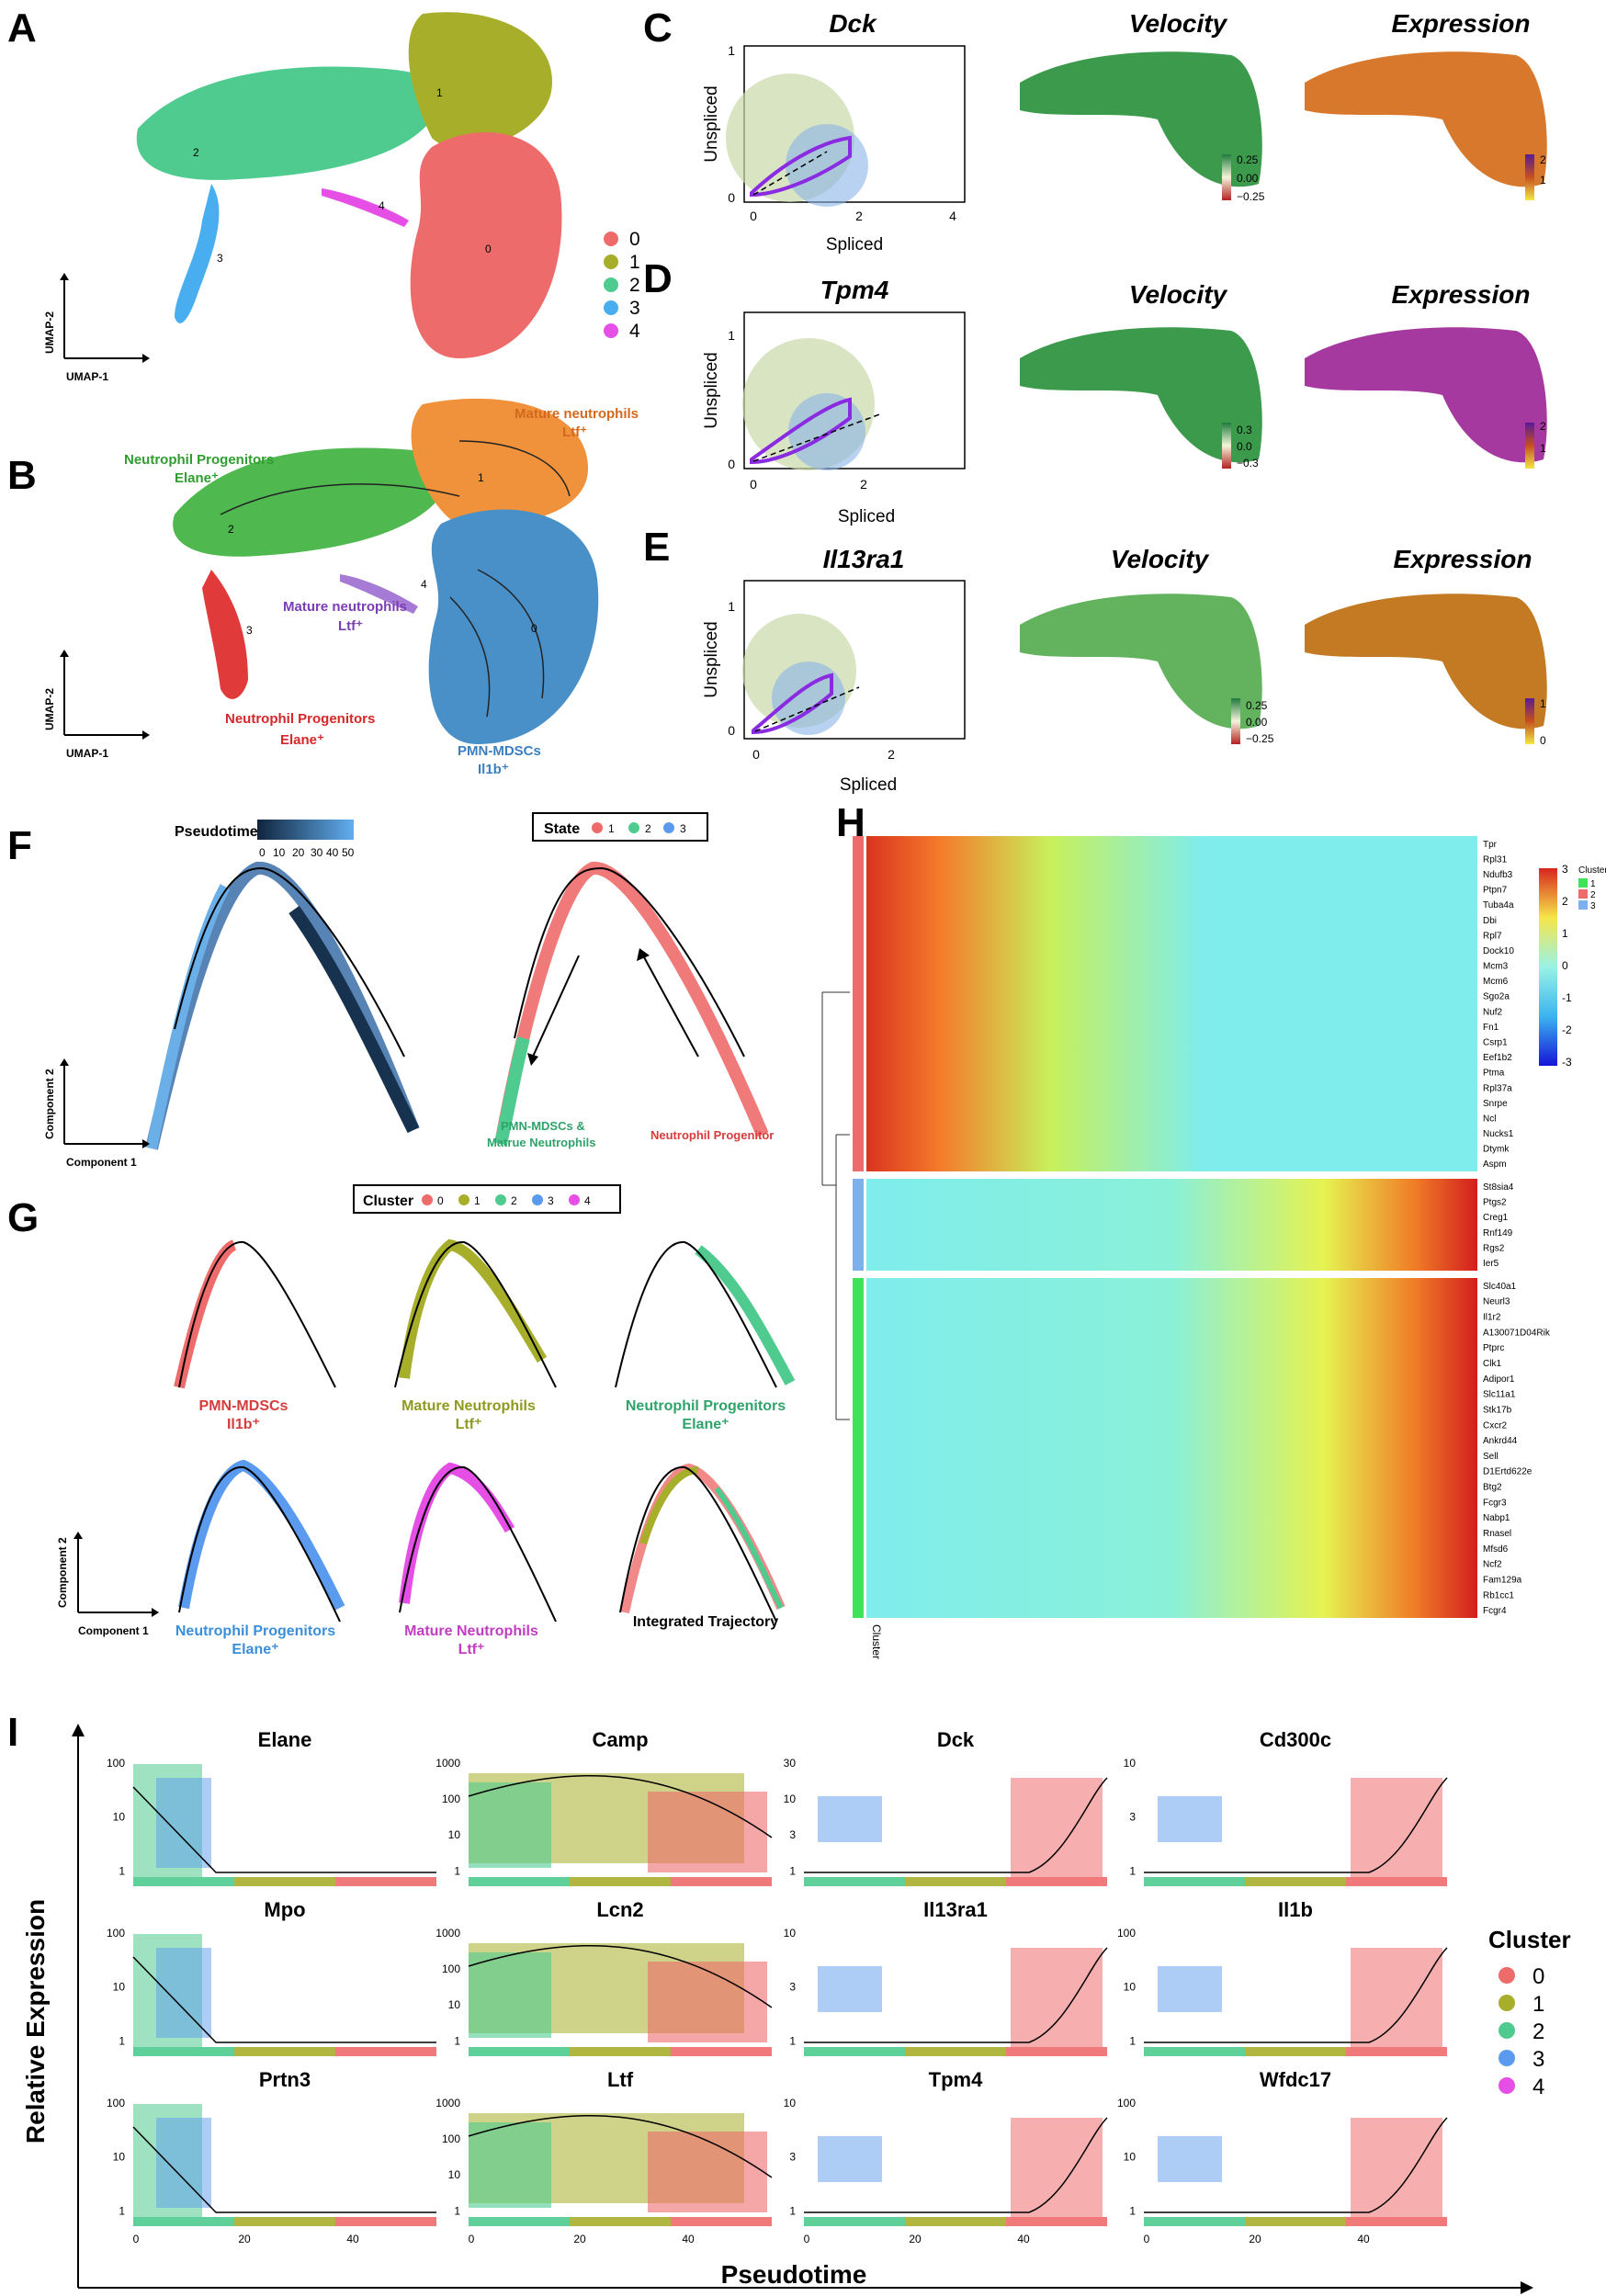 This screenshot has width=1606, height=2296. I want to click on expr-tick-c-0: 2, so click(1543, 159).